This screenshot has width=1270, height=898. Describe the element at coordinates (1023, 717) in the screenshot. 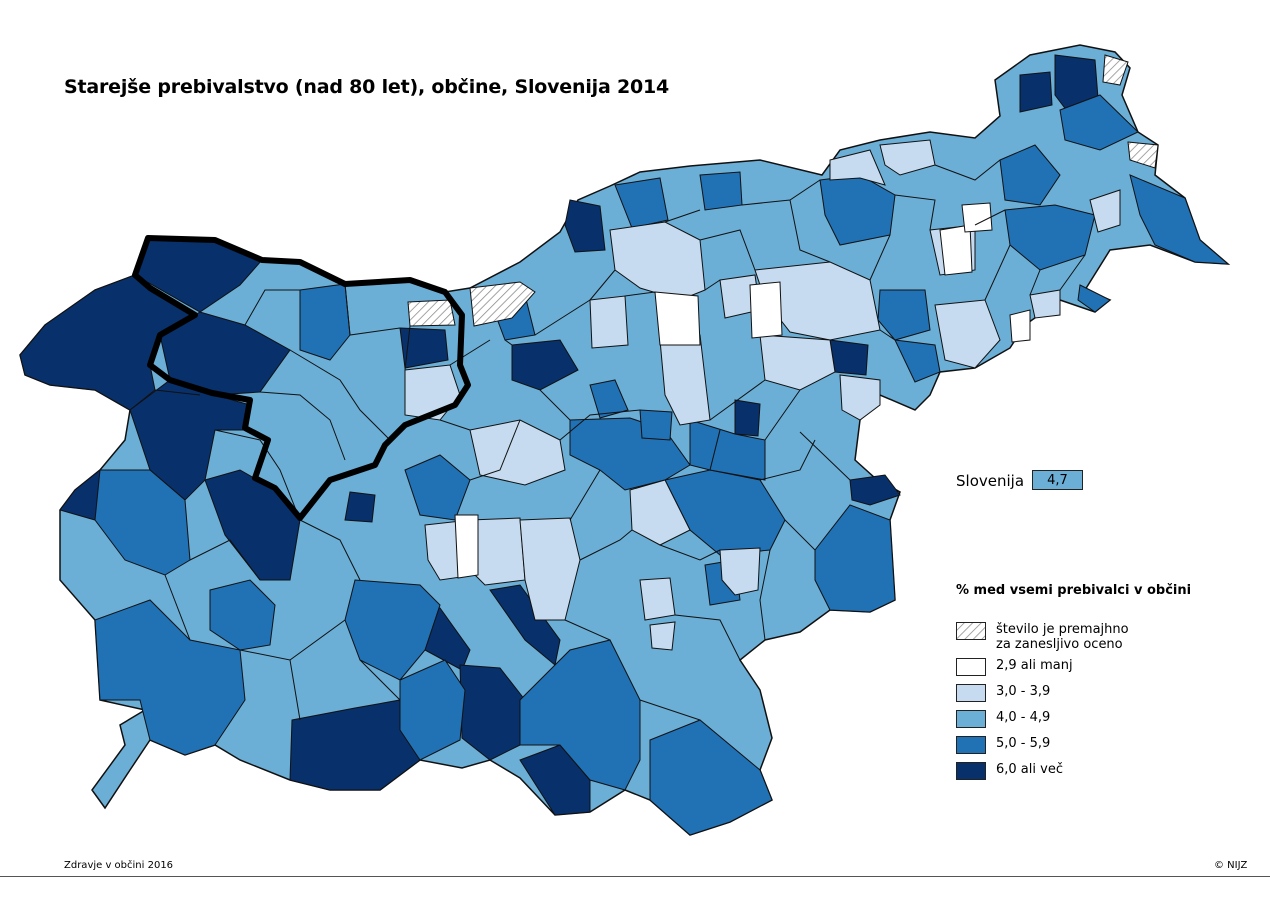

I see `legend-label: 4,0 - 4,9` at that location.